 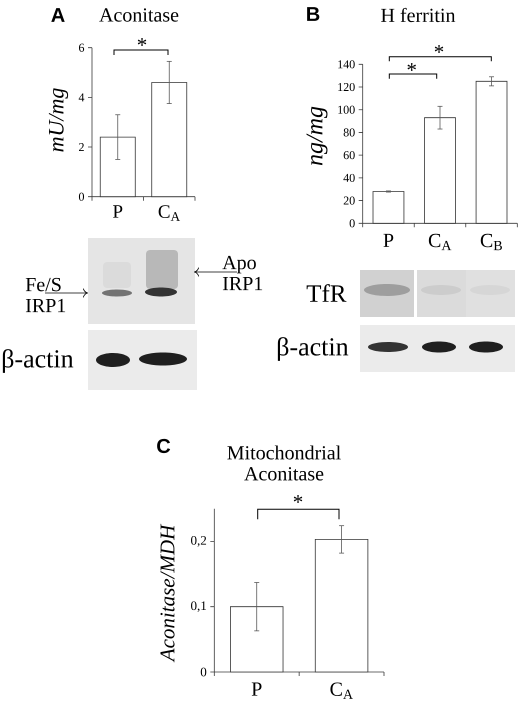 What do you see at coordinates (349, 155) in the screenshot?
I see `y-tick-label: 60` at bounding box center [349, 155].